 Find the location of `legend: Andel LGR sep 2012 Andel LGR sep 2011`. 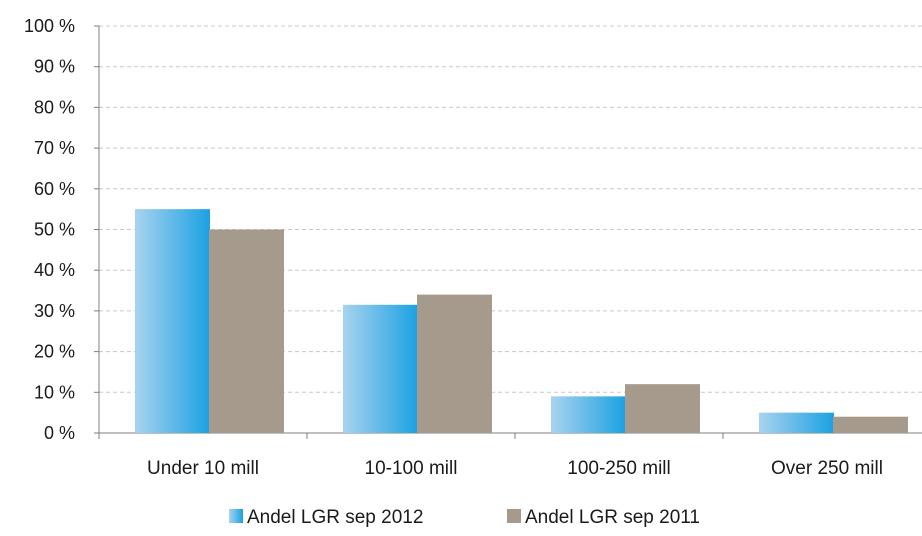

legend: Andel LGR sep 2012 Andel LGR sep 2011 is located at coordinates (464, 517).